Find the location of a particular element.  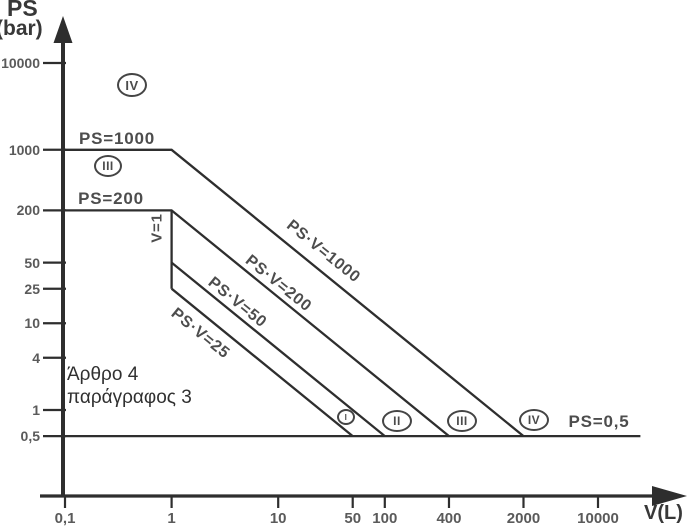

x-tick-label: 50 is located at coordinates (353, 518).